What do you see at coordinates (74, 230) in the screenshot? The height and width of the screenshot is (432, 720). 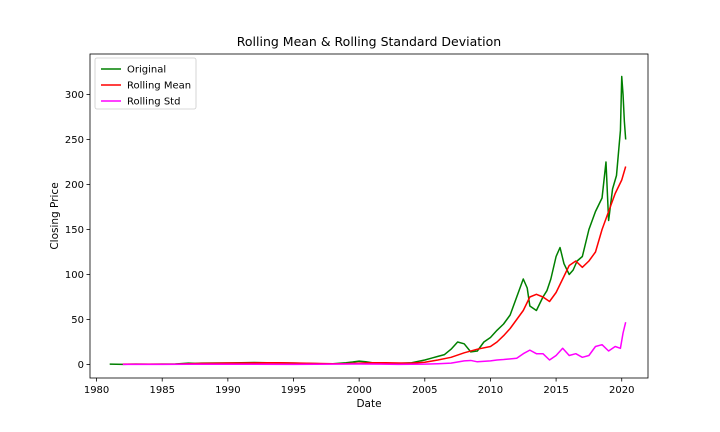 I see `y-tick-label: 150` at bounding box center [74, 230].